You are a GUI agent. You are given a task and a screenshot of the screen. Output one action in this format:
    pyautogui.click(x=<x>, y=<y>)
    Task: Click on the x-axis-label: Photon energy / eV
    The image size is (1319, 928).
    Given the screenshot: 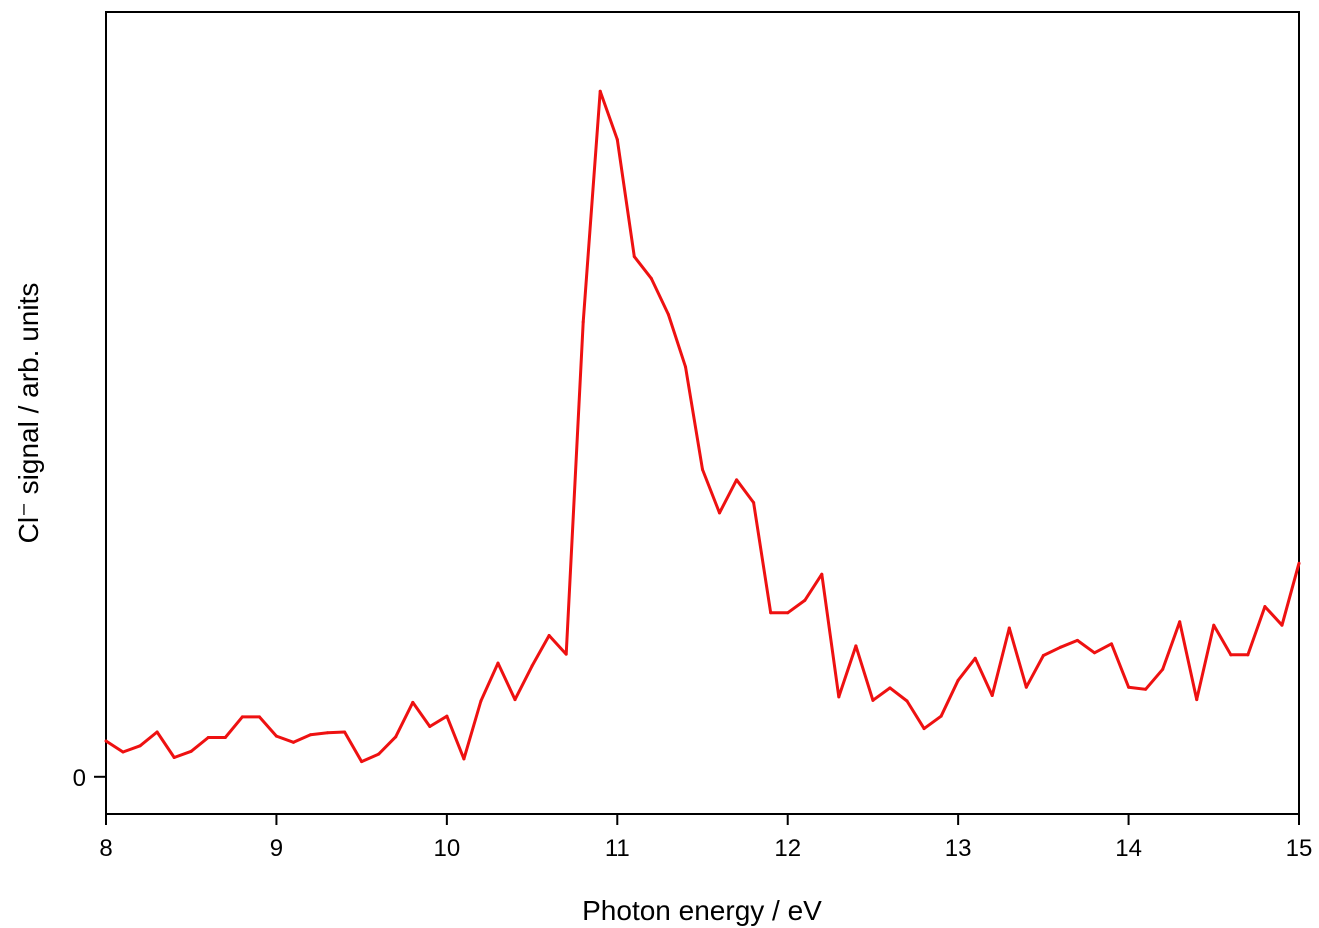 What is the action you would take?
    pyautogui.click(x=702, y=910)
    